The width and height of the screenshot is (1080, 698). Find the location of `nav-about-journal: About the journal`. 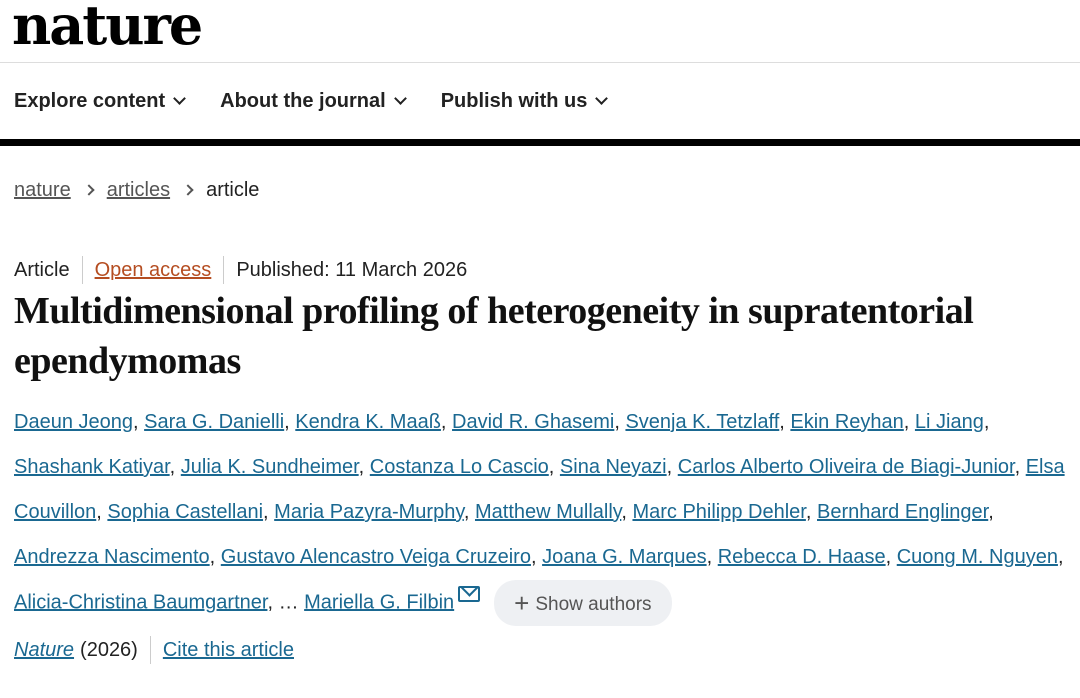

nav-about-journal: About the journal is located at coordinates (313, 101).